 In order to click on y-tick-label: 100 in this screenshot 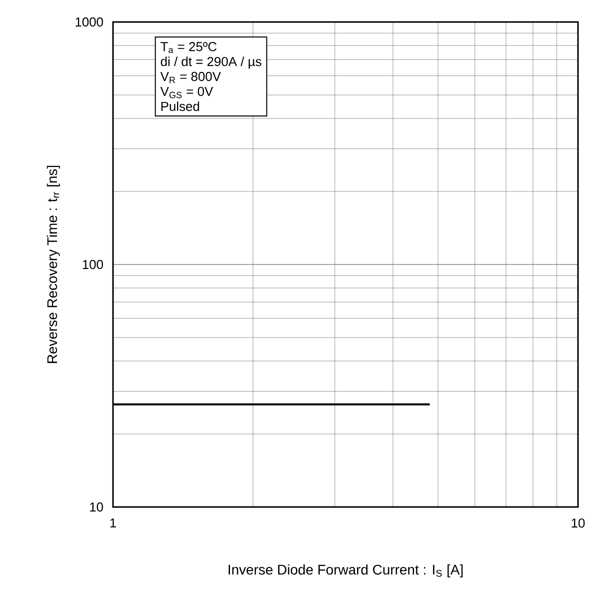, I will do `click(92, 265)`.